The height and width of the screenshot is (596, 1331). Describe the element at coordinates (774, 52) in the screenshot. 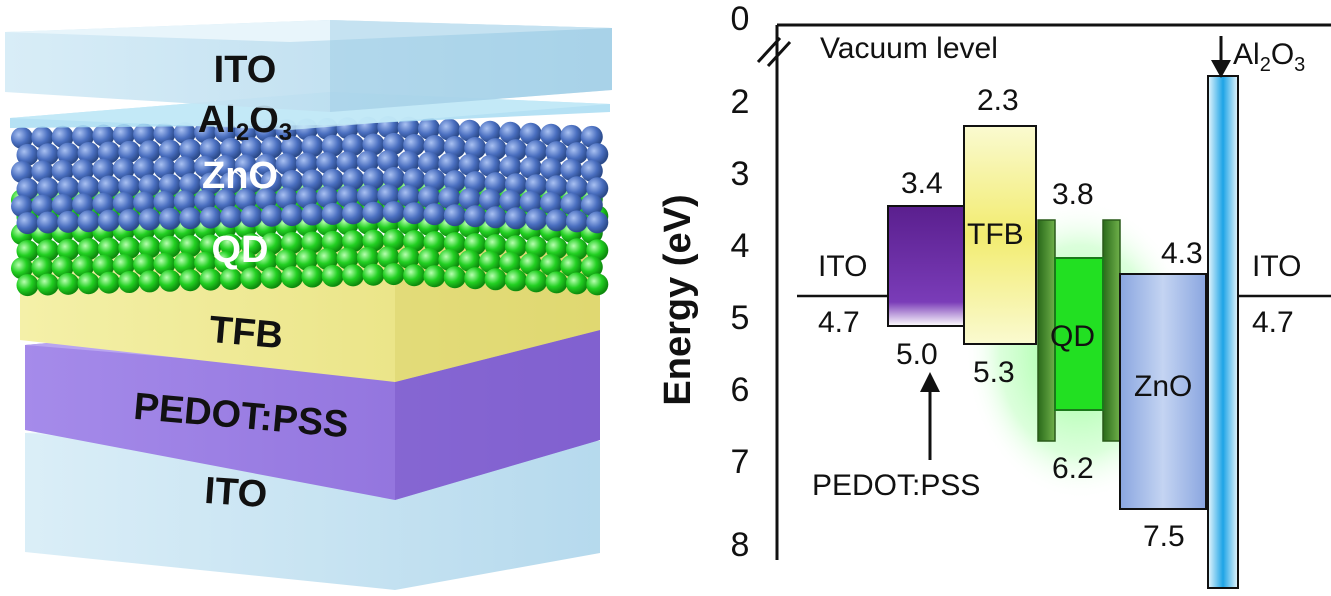

I see `axis-break-icon` at that location.